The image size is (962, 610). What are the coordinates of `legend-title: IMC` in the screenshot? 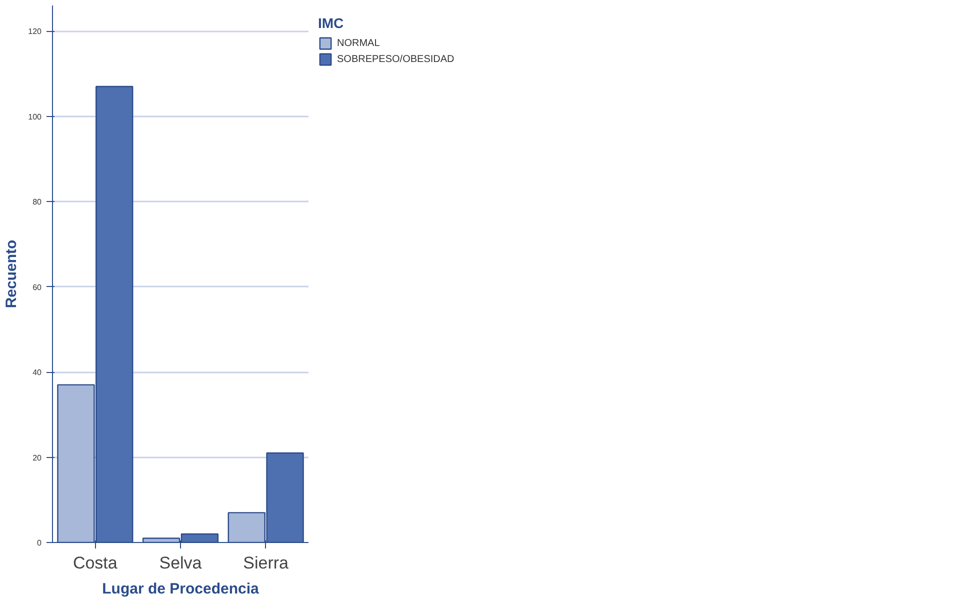 It's located at (331, 23).